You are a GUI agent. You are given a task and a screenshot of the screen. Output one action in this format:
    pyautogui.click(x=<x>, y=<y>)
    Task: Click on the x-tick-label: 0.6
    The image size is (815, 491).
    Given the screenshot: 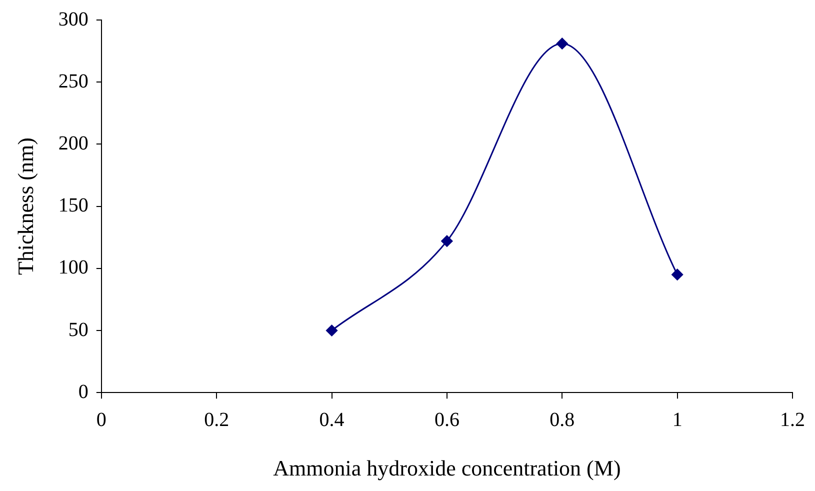 What is the action you would take?
    pyautogui.click(x=447, y=419)
    